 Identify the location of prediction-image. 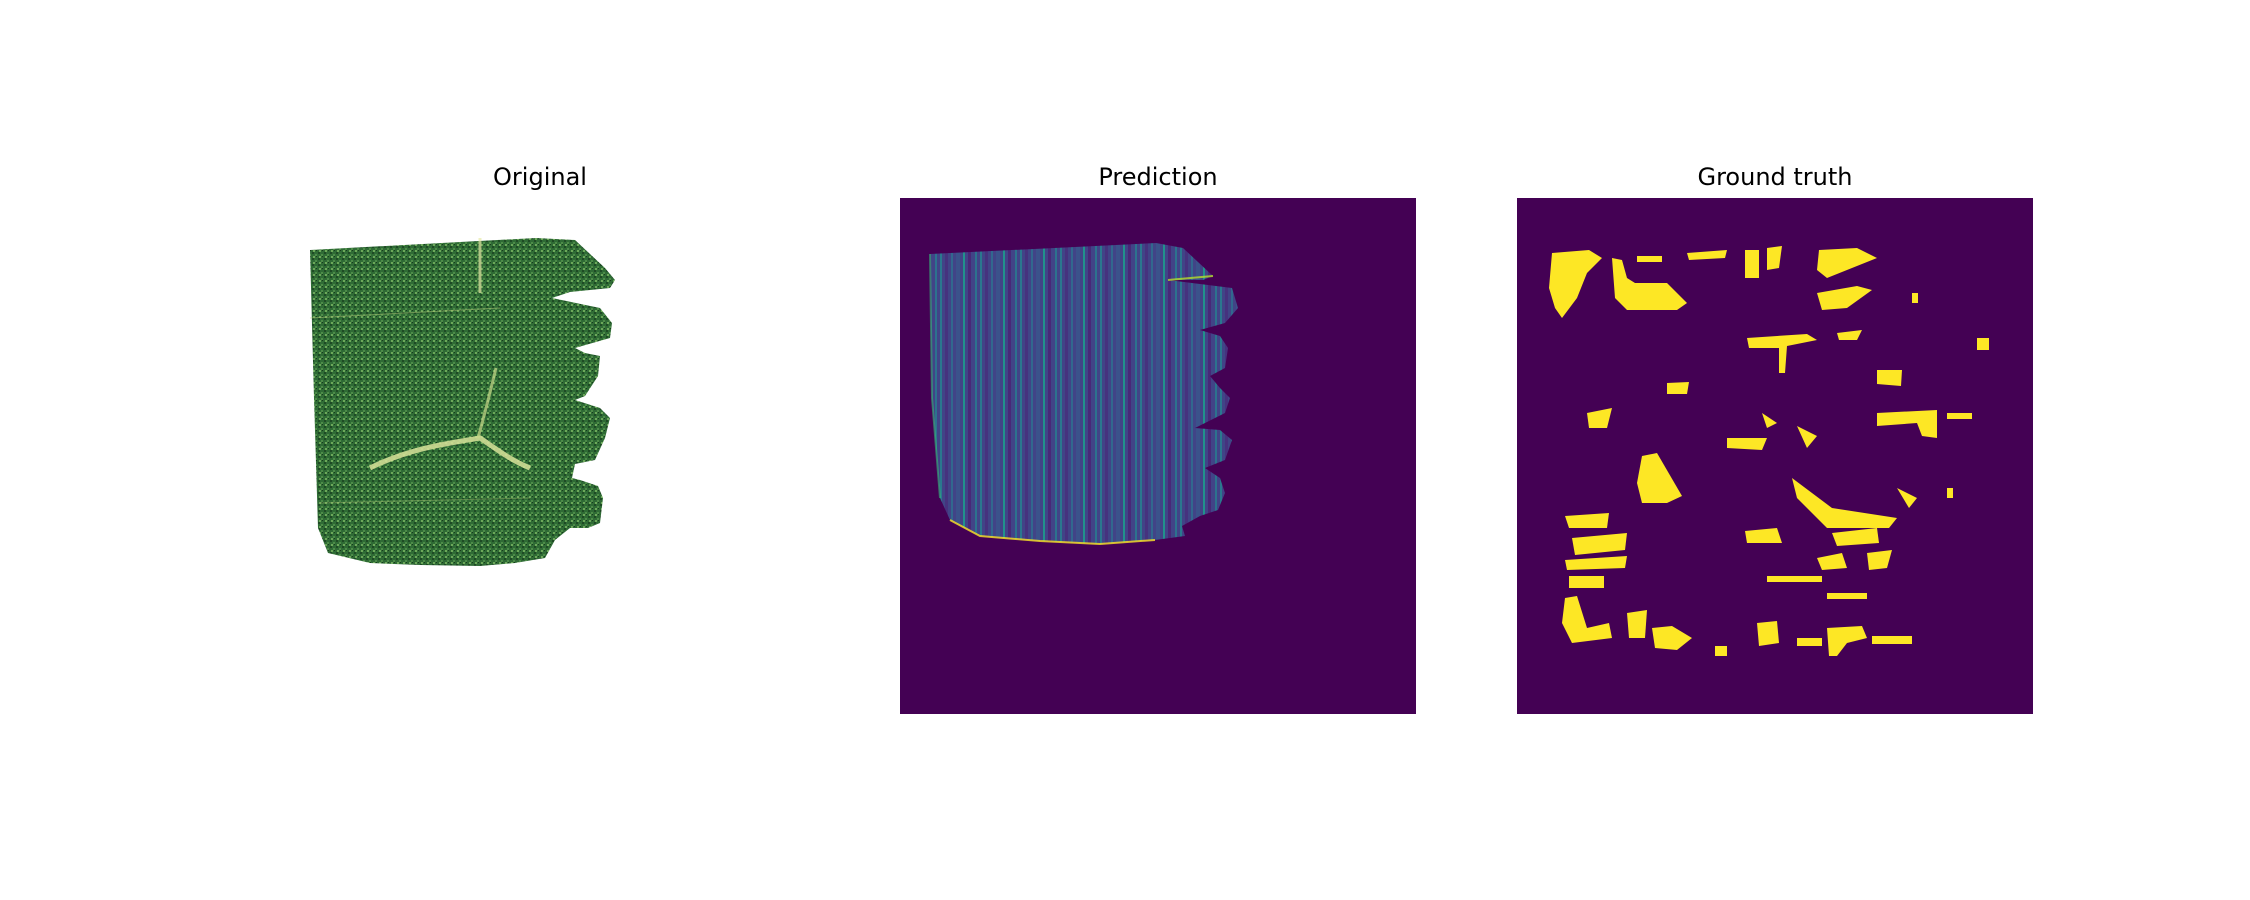
(1158, 456).